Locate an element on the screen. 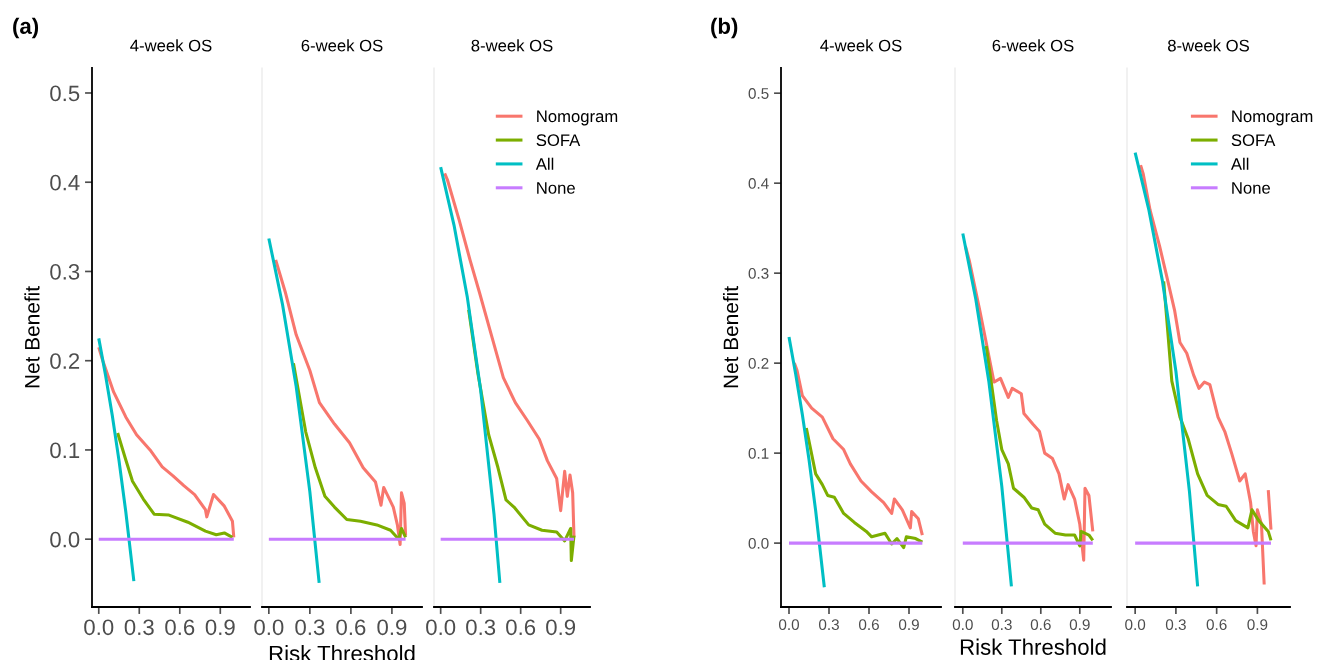 This screenshot has width=1331, height=660. x-axis-title: Risk Threshold is located at coordinates (1033, 646).